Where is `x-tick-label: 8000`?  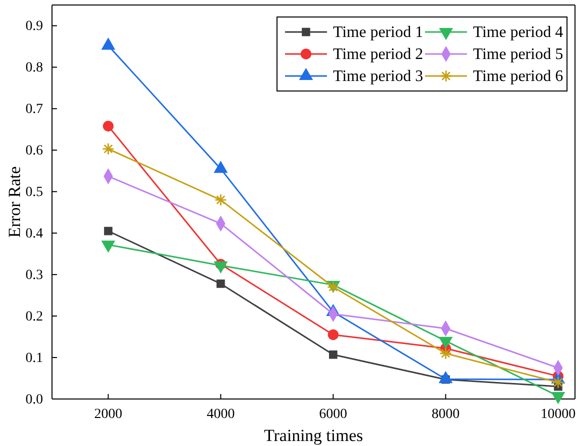 x-tick-label: 8000 is located at coordinates (446, 414).